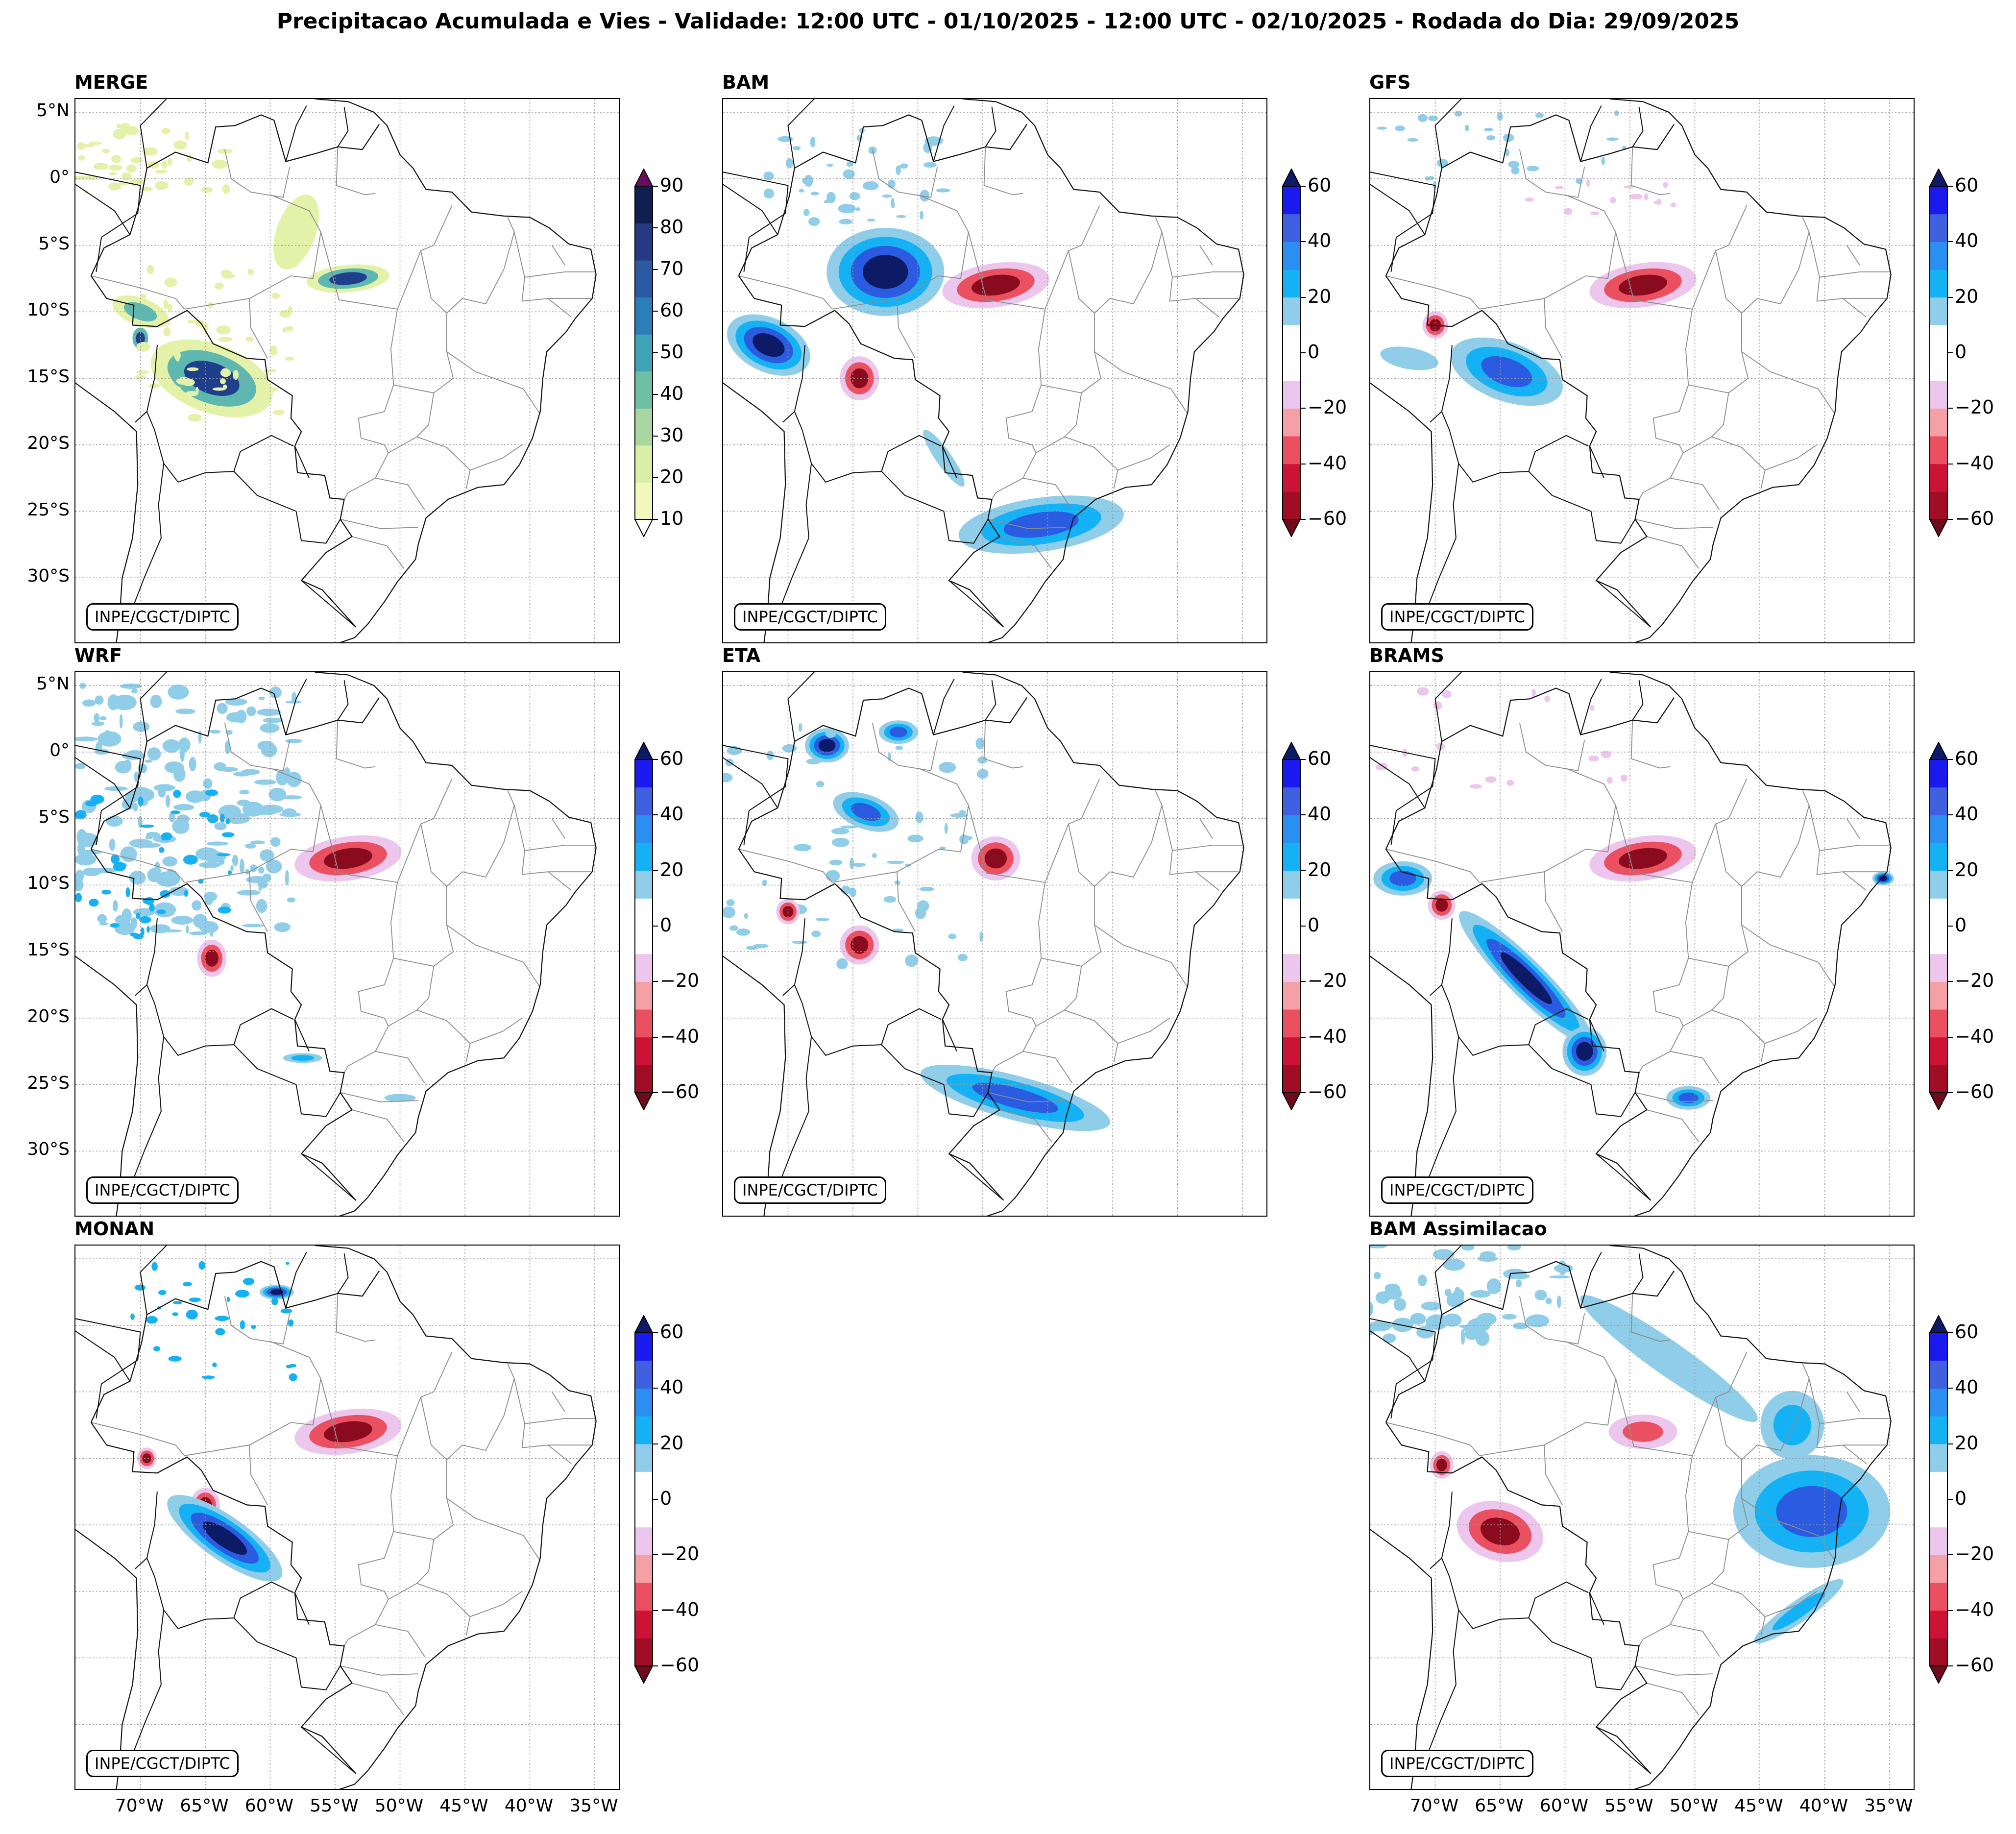  Describe the element at coordinates (1967, 1443) in the screenshot. I see `colorbar-tick-label: 20` at that location.